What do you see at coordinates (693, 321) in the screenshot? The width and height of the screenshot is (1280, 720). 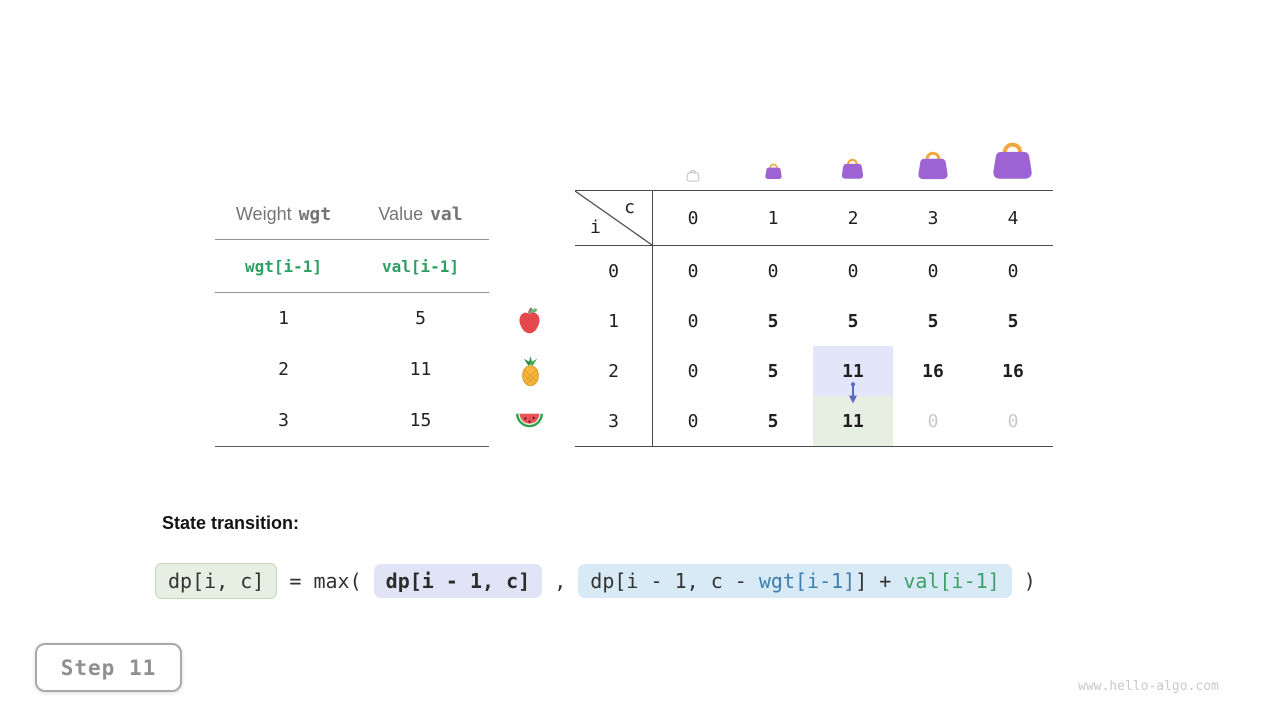 I see `dp-cell-r1c0: 0` at bounding box center [693, 321].